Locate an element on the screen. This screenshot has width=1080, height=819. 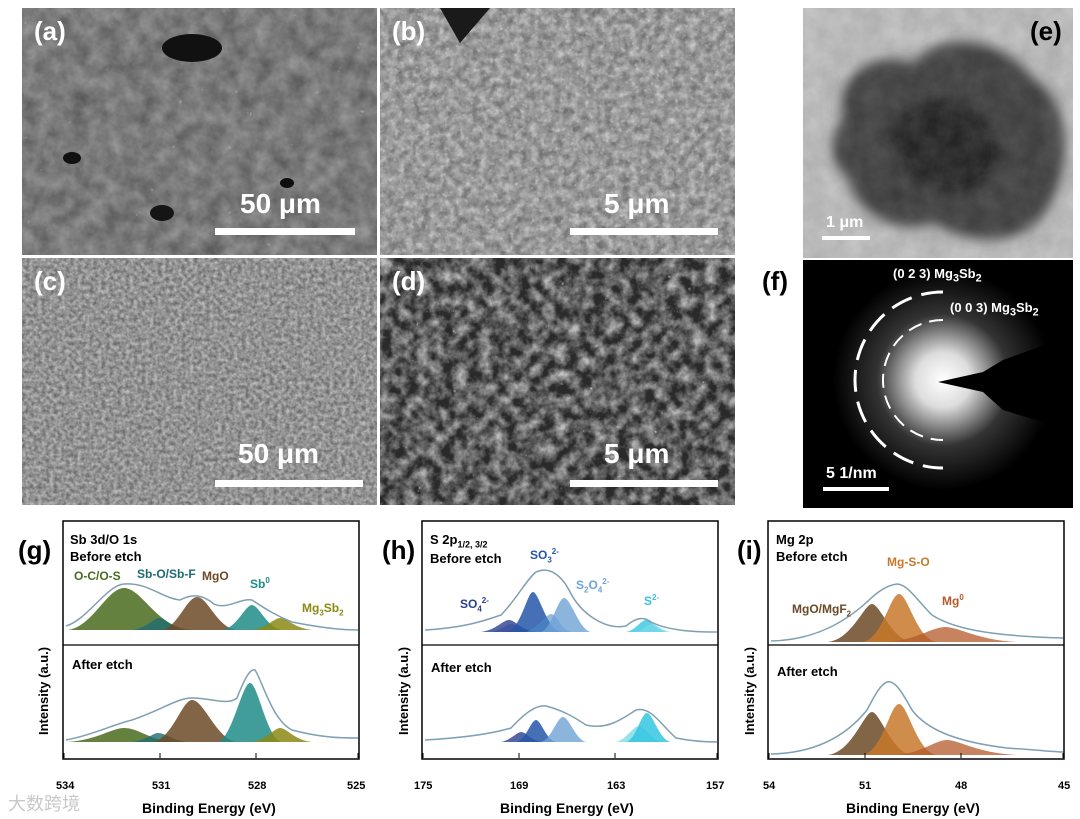
peak-label-h-s: S2- is located at coordinates (652, 600).